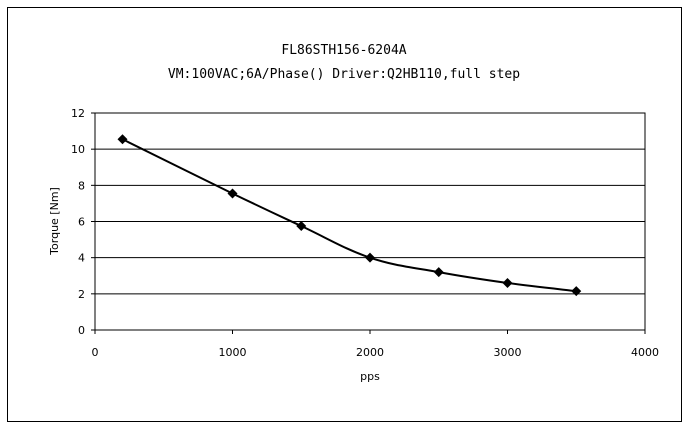 The image size is (690, 431). What do you see at coordinates (78, 149) in the screenshot?
I see `y-tick-label: 10` at bounding box center [78, 149].